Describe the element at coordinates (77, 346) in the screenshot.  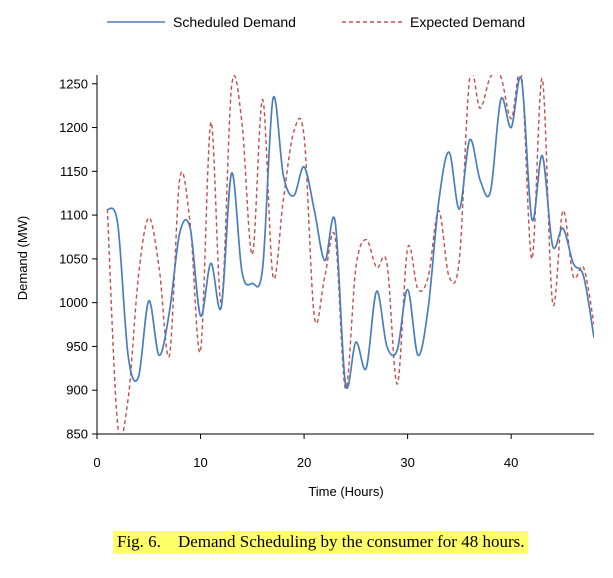
I see `y-tick-label: 950` at that location.